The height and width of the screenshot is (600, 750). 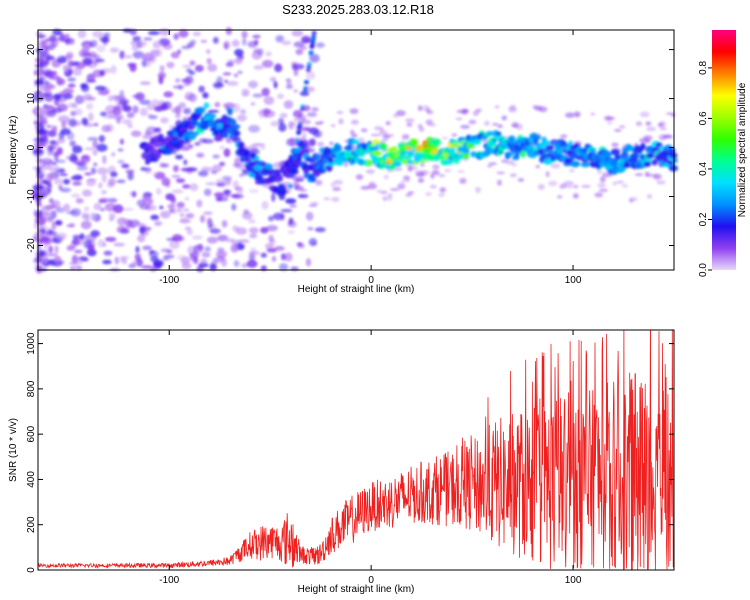 I want to click on spectrogram-y-tick-label: 0, so click(x=31, y=147).